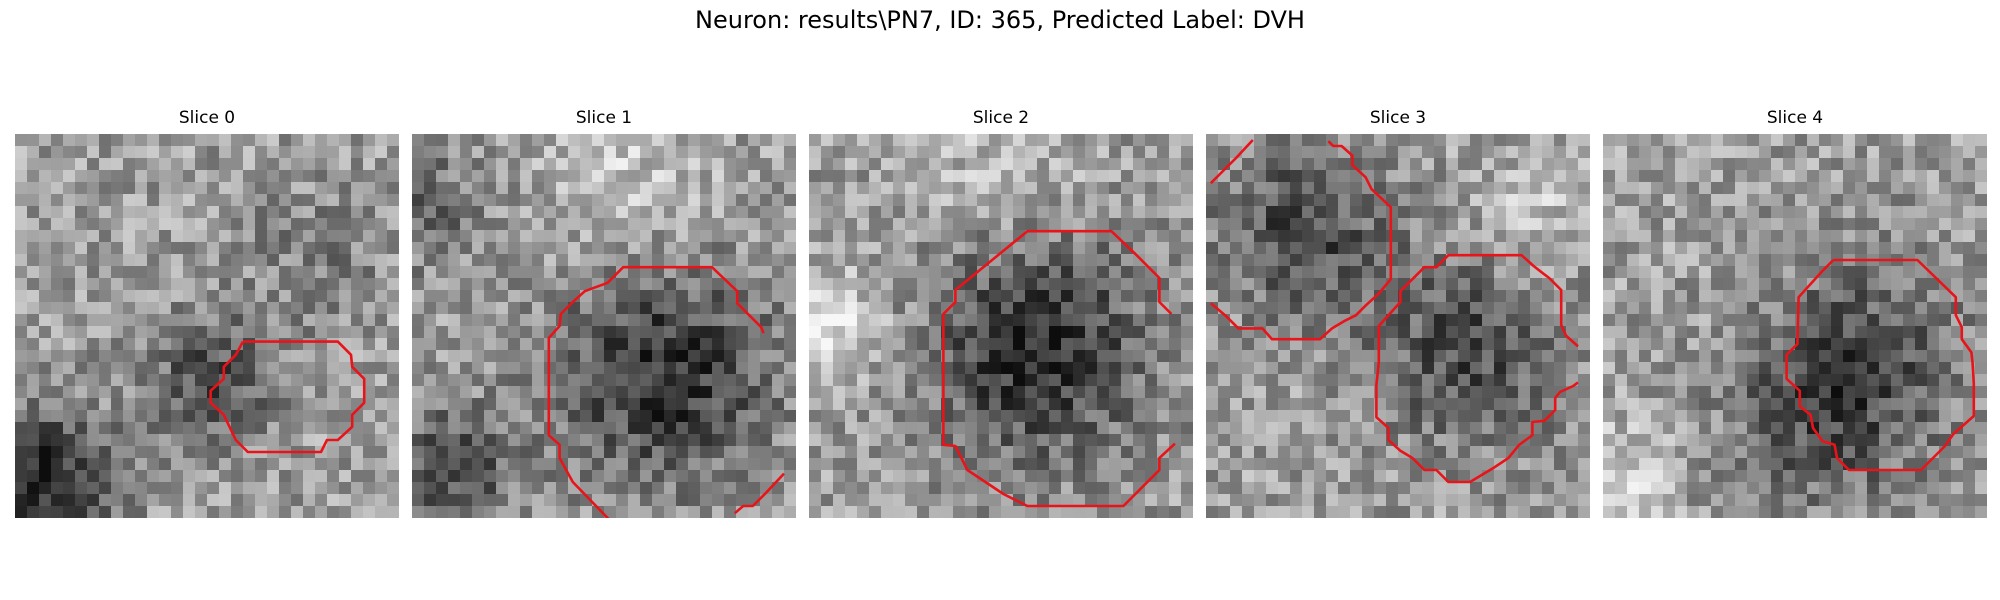 Image resolution: width=2000 pixels, height=600 pixels. What do you see at coordinates (604, 118) in the screenshot?
I see `slice-title-1: Slice 1` at bounding box center [604, 118].